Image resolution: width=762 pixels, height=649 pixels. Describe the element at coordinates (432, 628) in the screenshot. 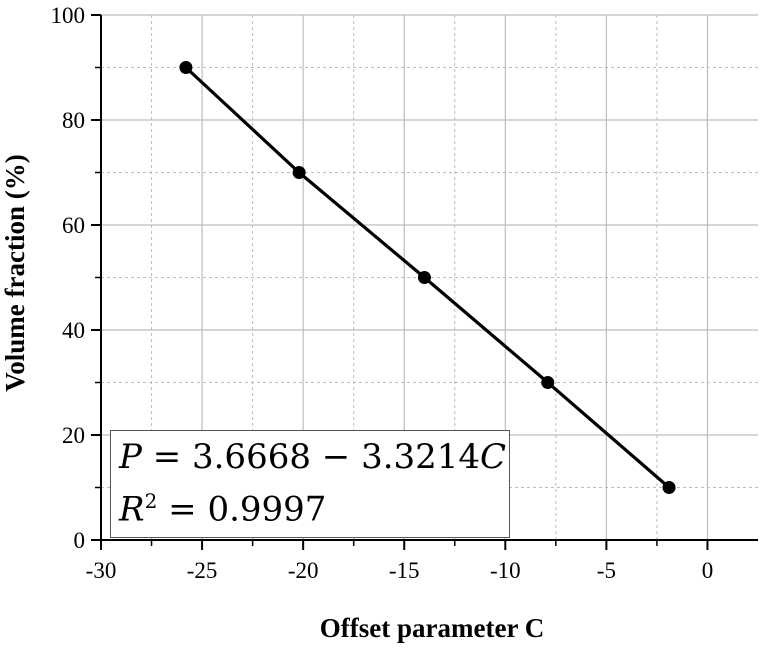

I see `x-axis-title: Offset parameter C` at that location.